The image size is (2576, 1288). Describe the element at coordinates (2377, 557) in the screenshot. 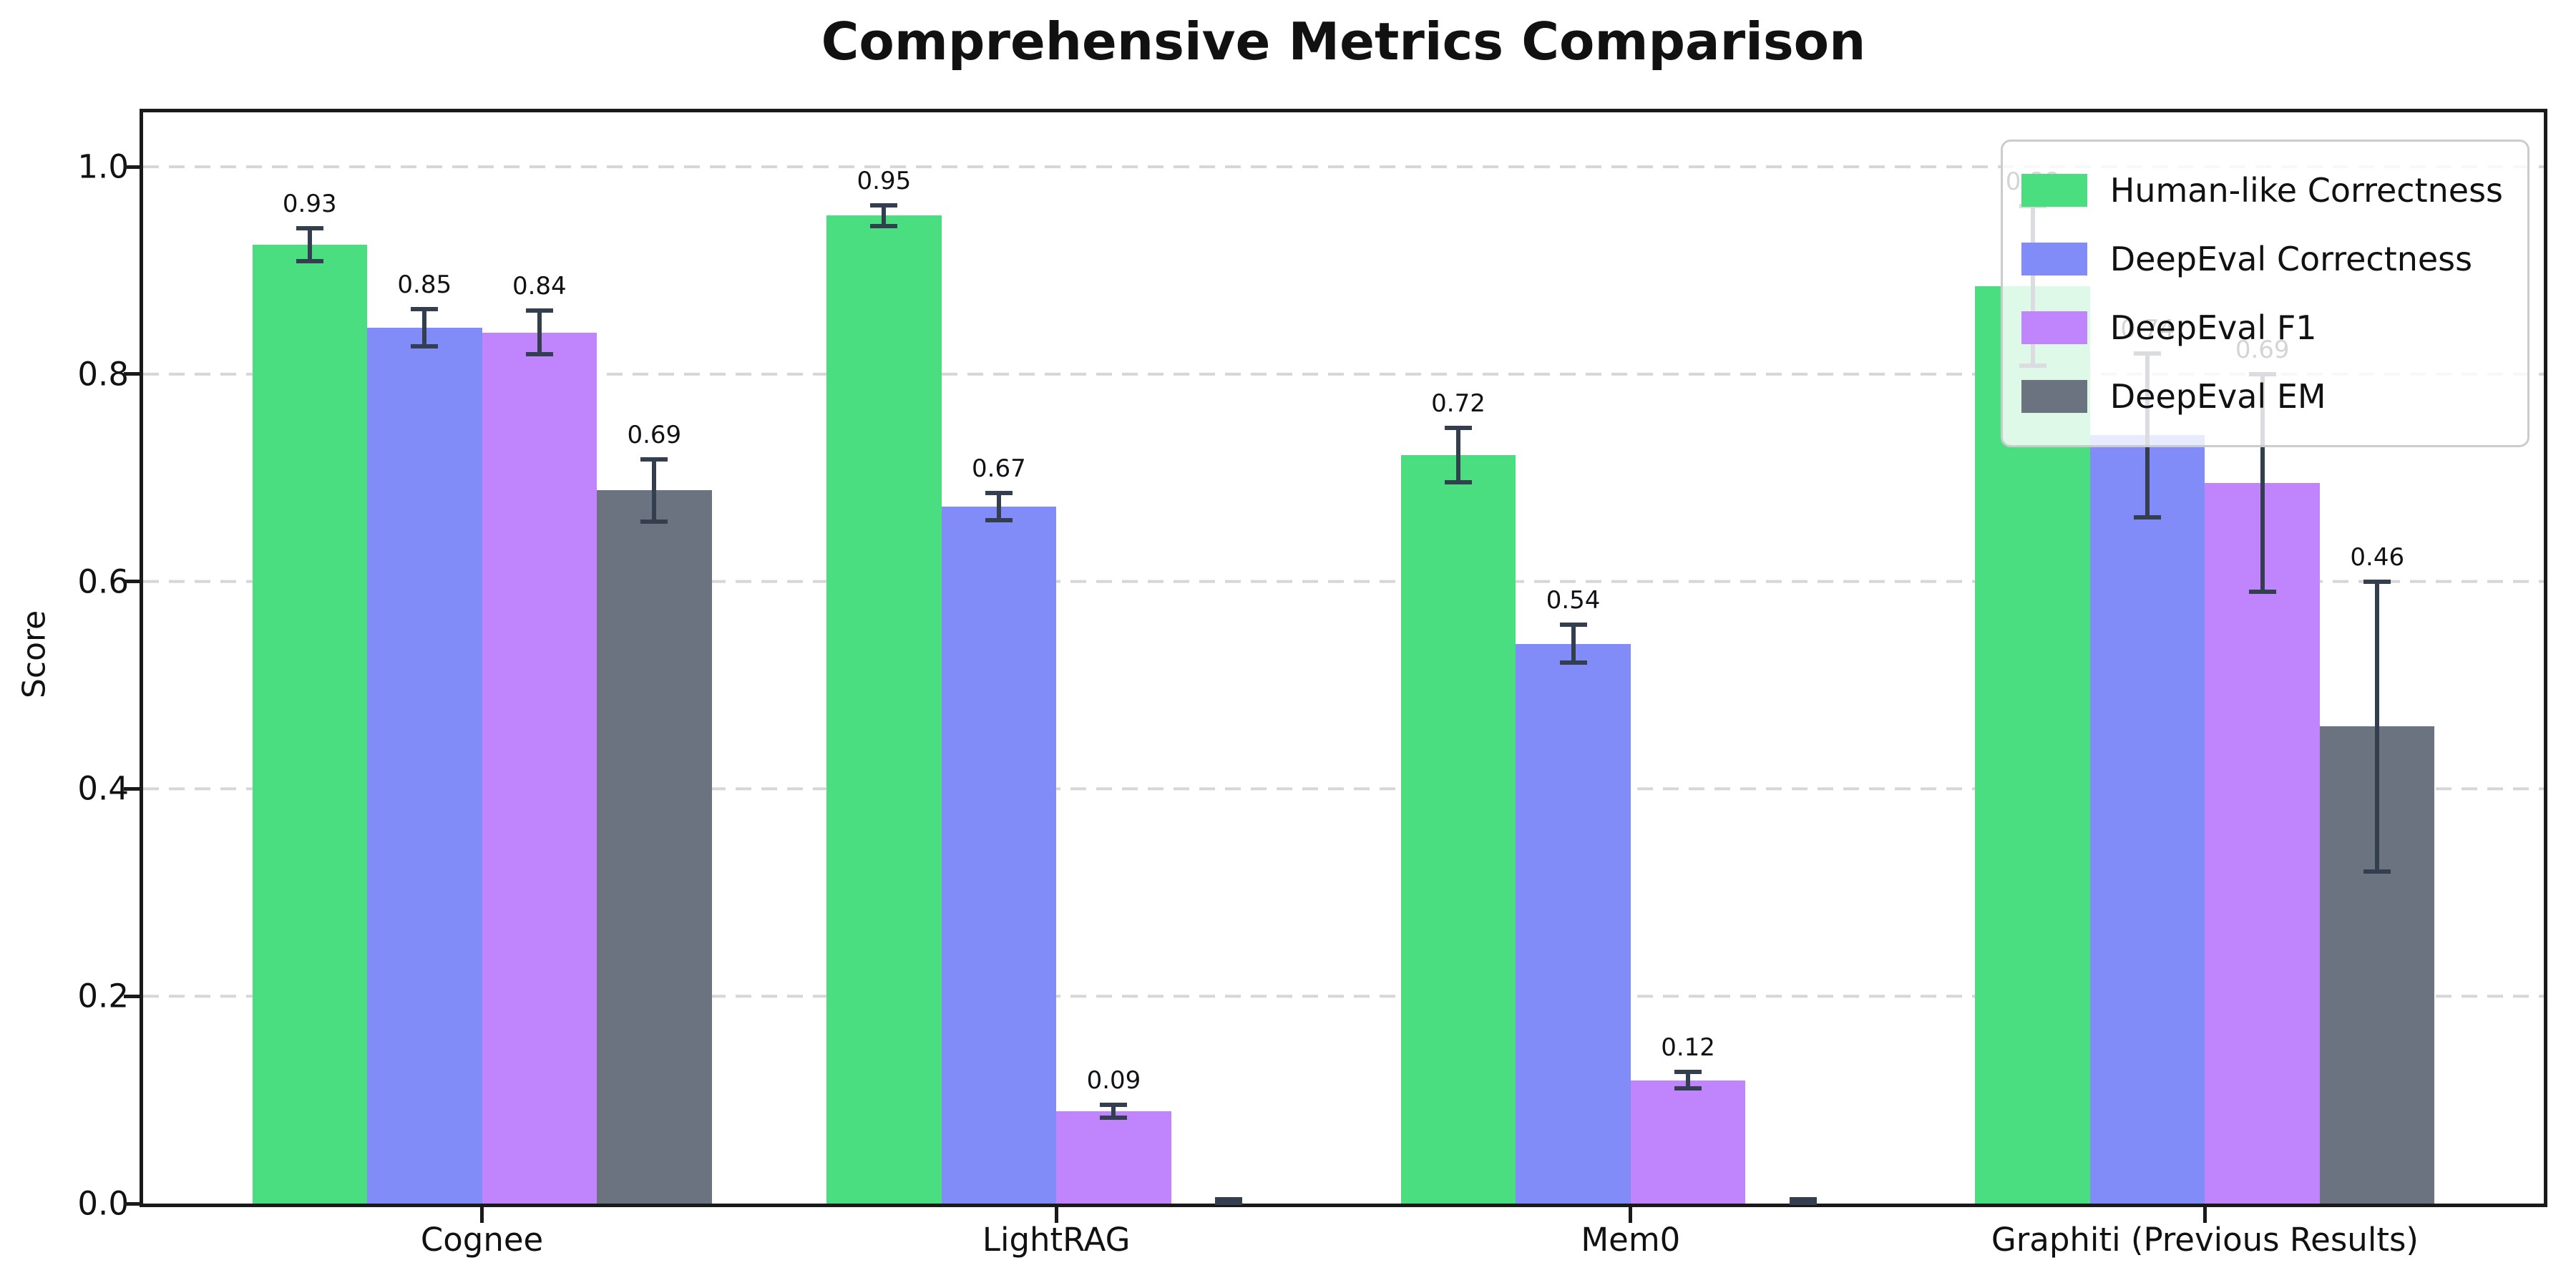

I see `bar-value-label: 0.46` at that location.